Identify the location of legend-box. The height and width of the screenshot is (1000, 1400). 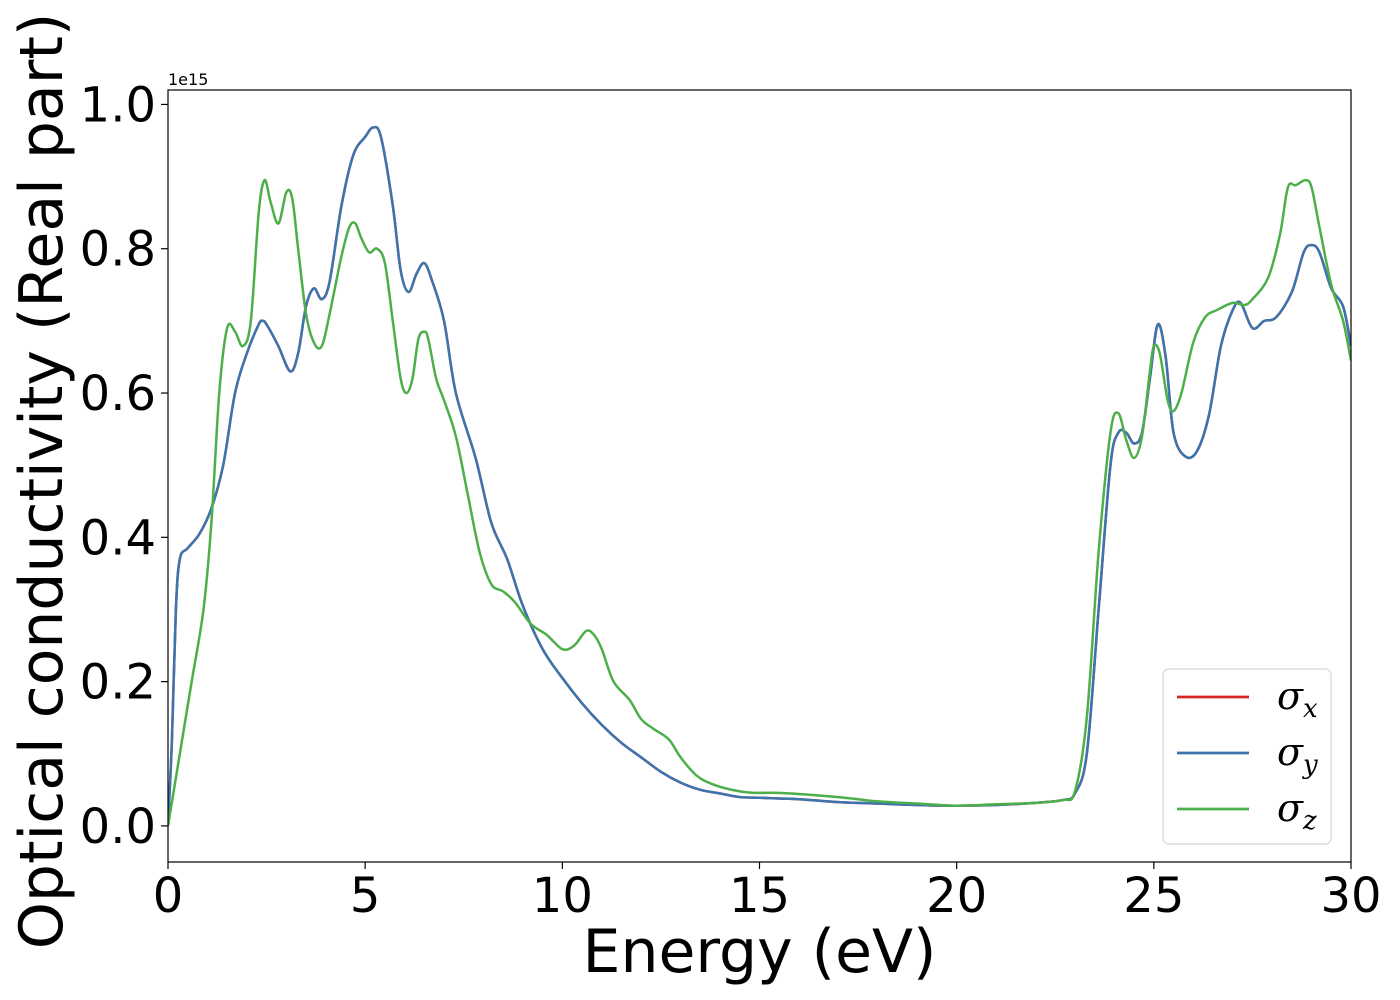
(1247, 756).